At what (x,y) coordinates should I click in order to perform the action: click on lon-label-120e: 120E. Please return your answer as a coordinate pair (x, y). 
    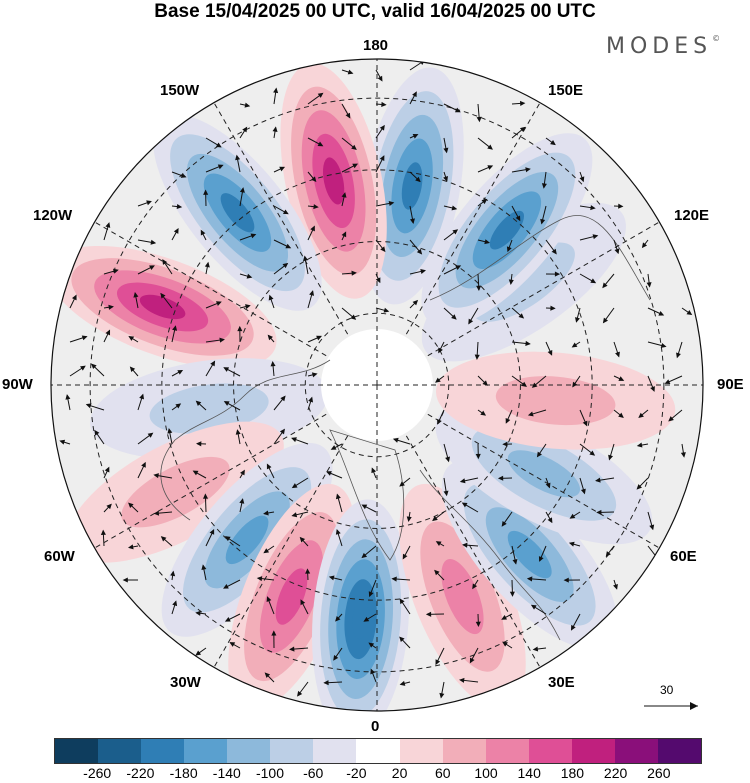
    Looking at the image, I should click on (692, 215).